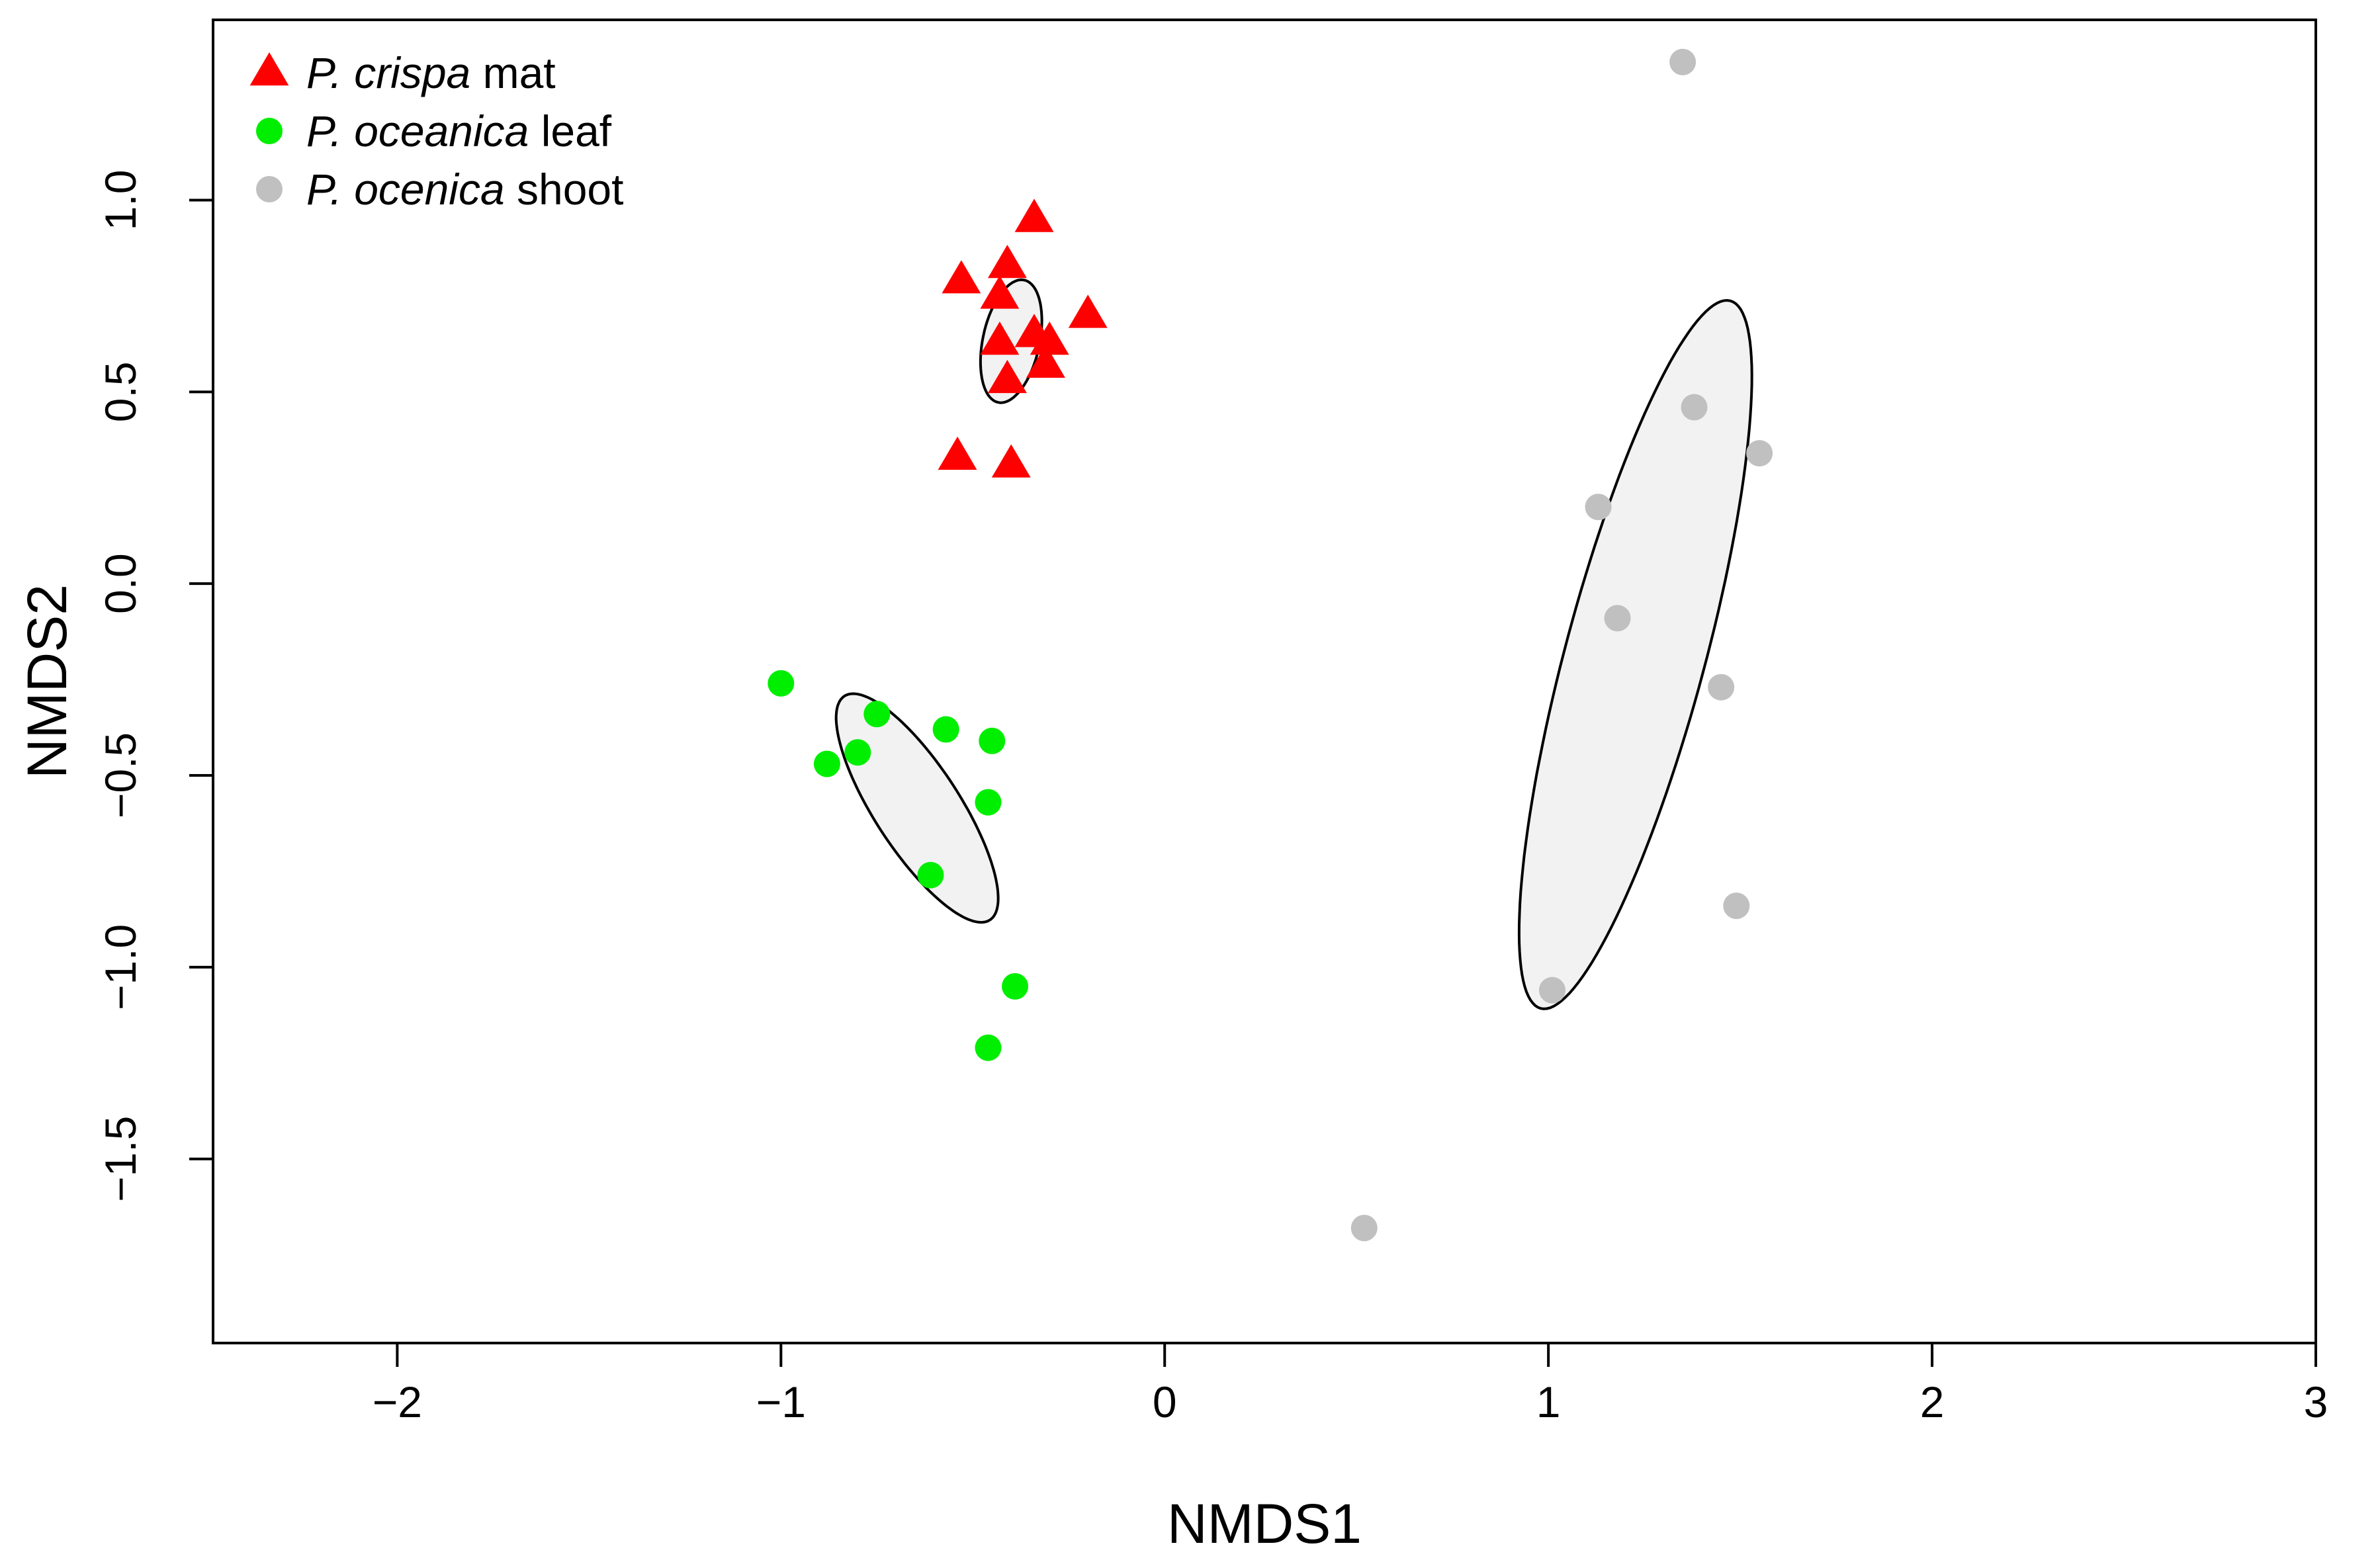  What do you see at coordinates (417, 131) in the screenshot?
I see `legend-label-italic: P. oceanica` at bounding box center [417, 131].